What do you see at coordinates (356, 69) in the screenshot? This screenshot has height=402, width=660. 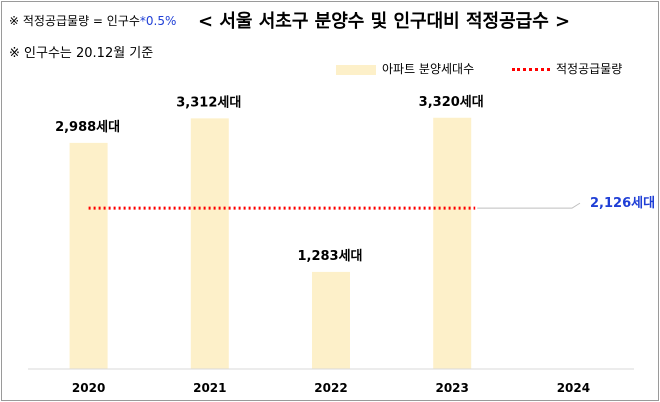 I see `legend-swatch-bars` at bounding box center [356, 69].